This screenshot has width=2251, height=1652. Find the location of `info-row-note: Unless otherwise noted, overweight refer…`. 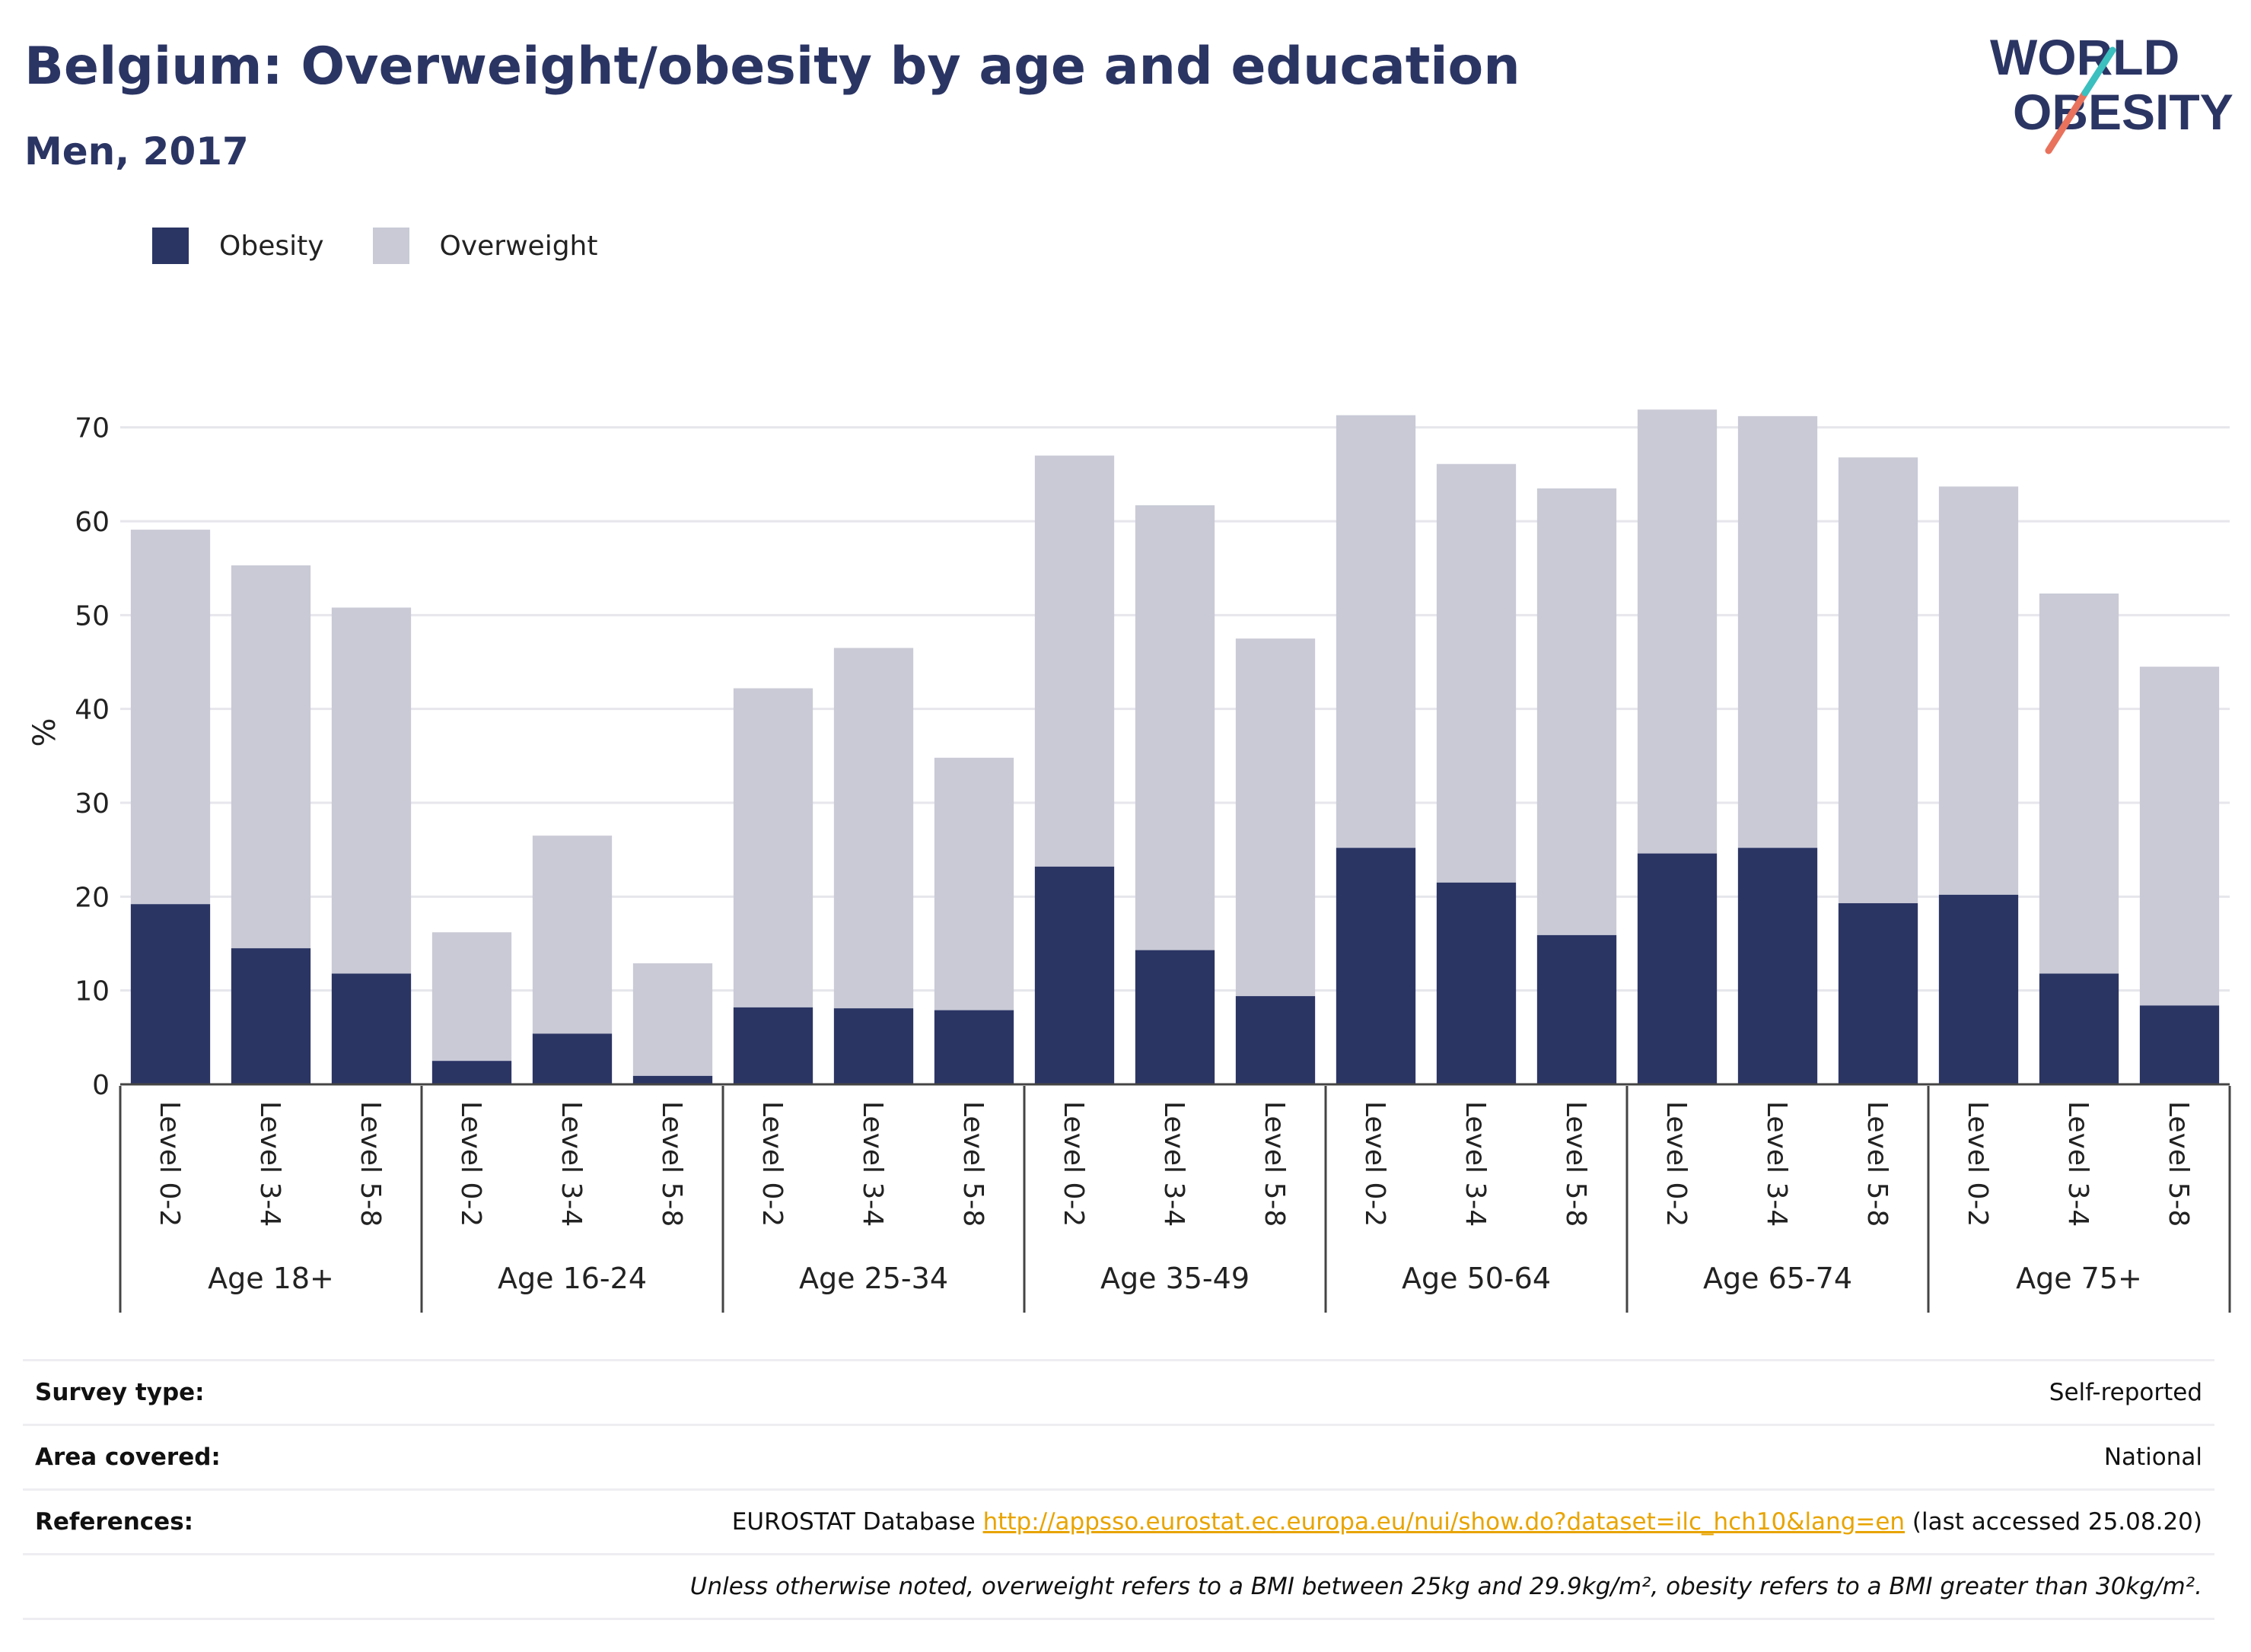

info-row-note: Unless otherwise noted, overweight refer… is located at coordinates (1118, 1586).